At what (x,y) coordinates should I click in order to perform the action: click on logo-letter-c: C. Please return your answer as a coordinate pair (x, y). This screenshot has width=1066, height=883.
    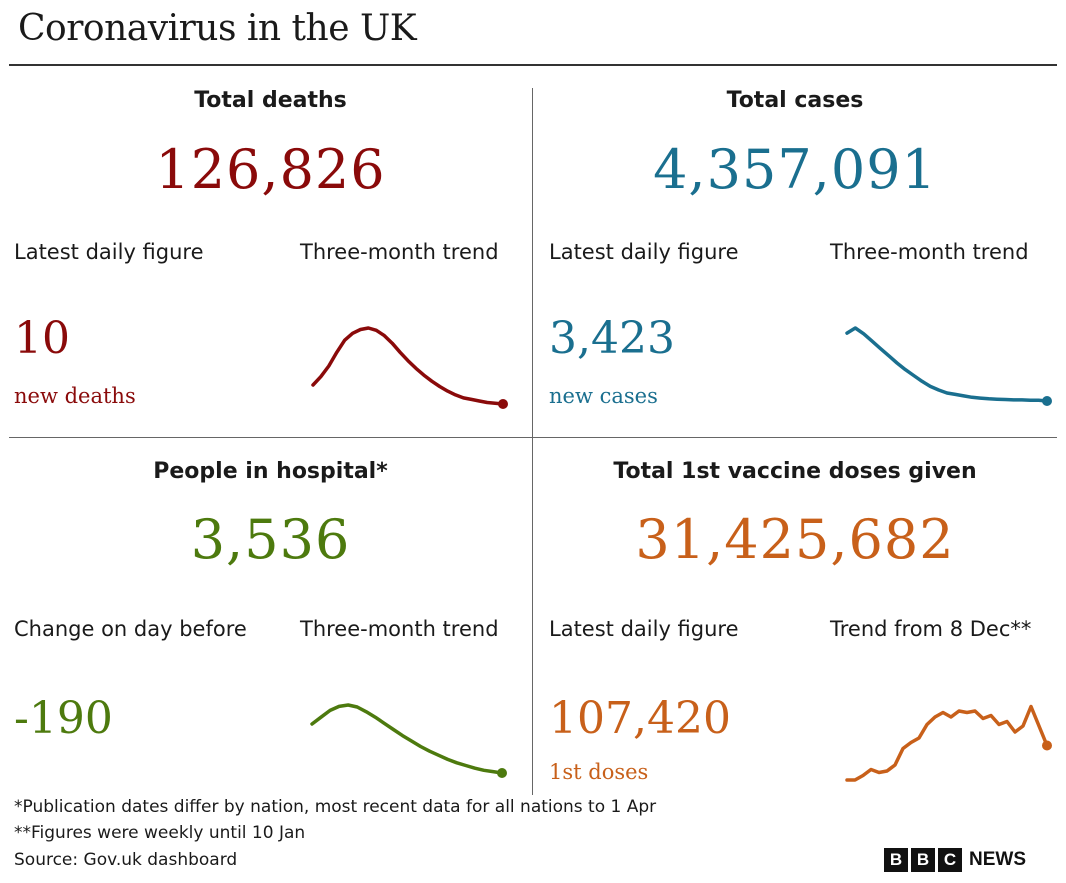
    Looking at the image, I should click on (950, 860).